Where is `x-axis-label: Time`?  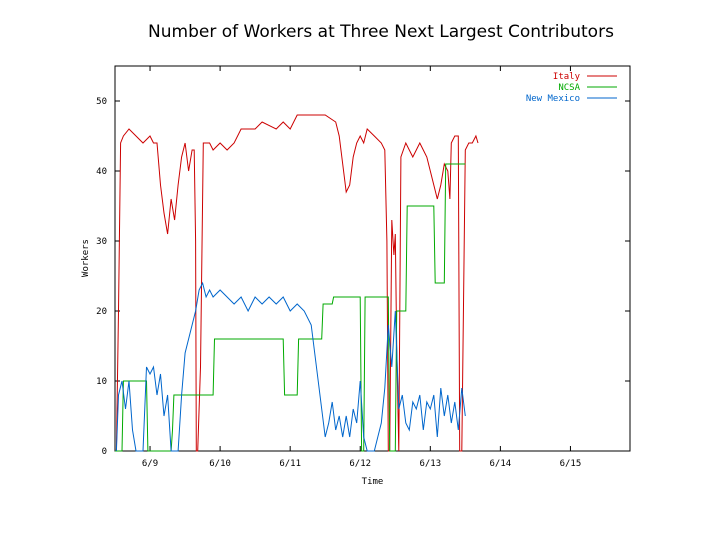 x-axis-label: Time is located at coordinates (373, 482).